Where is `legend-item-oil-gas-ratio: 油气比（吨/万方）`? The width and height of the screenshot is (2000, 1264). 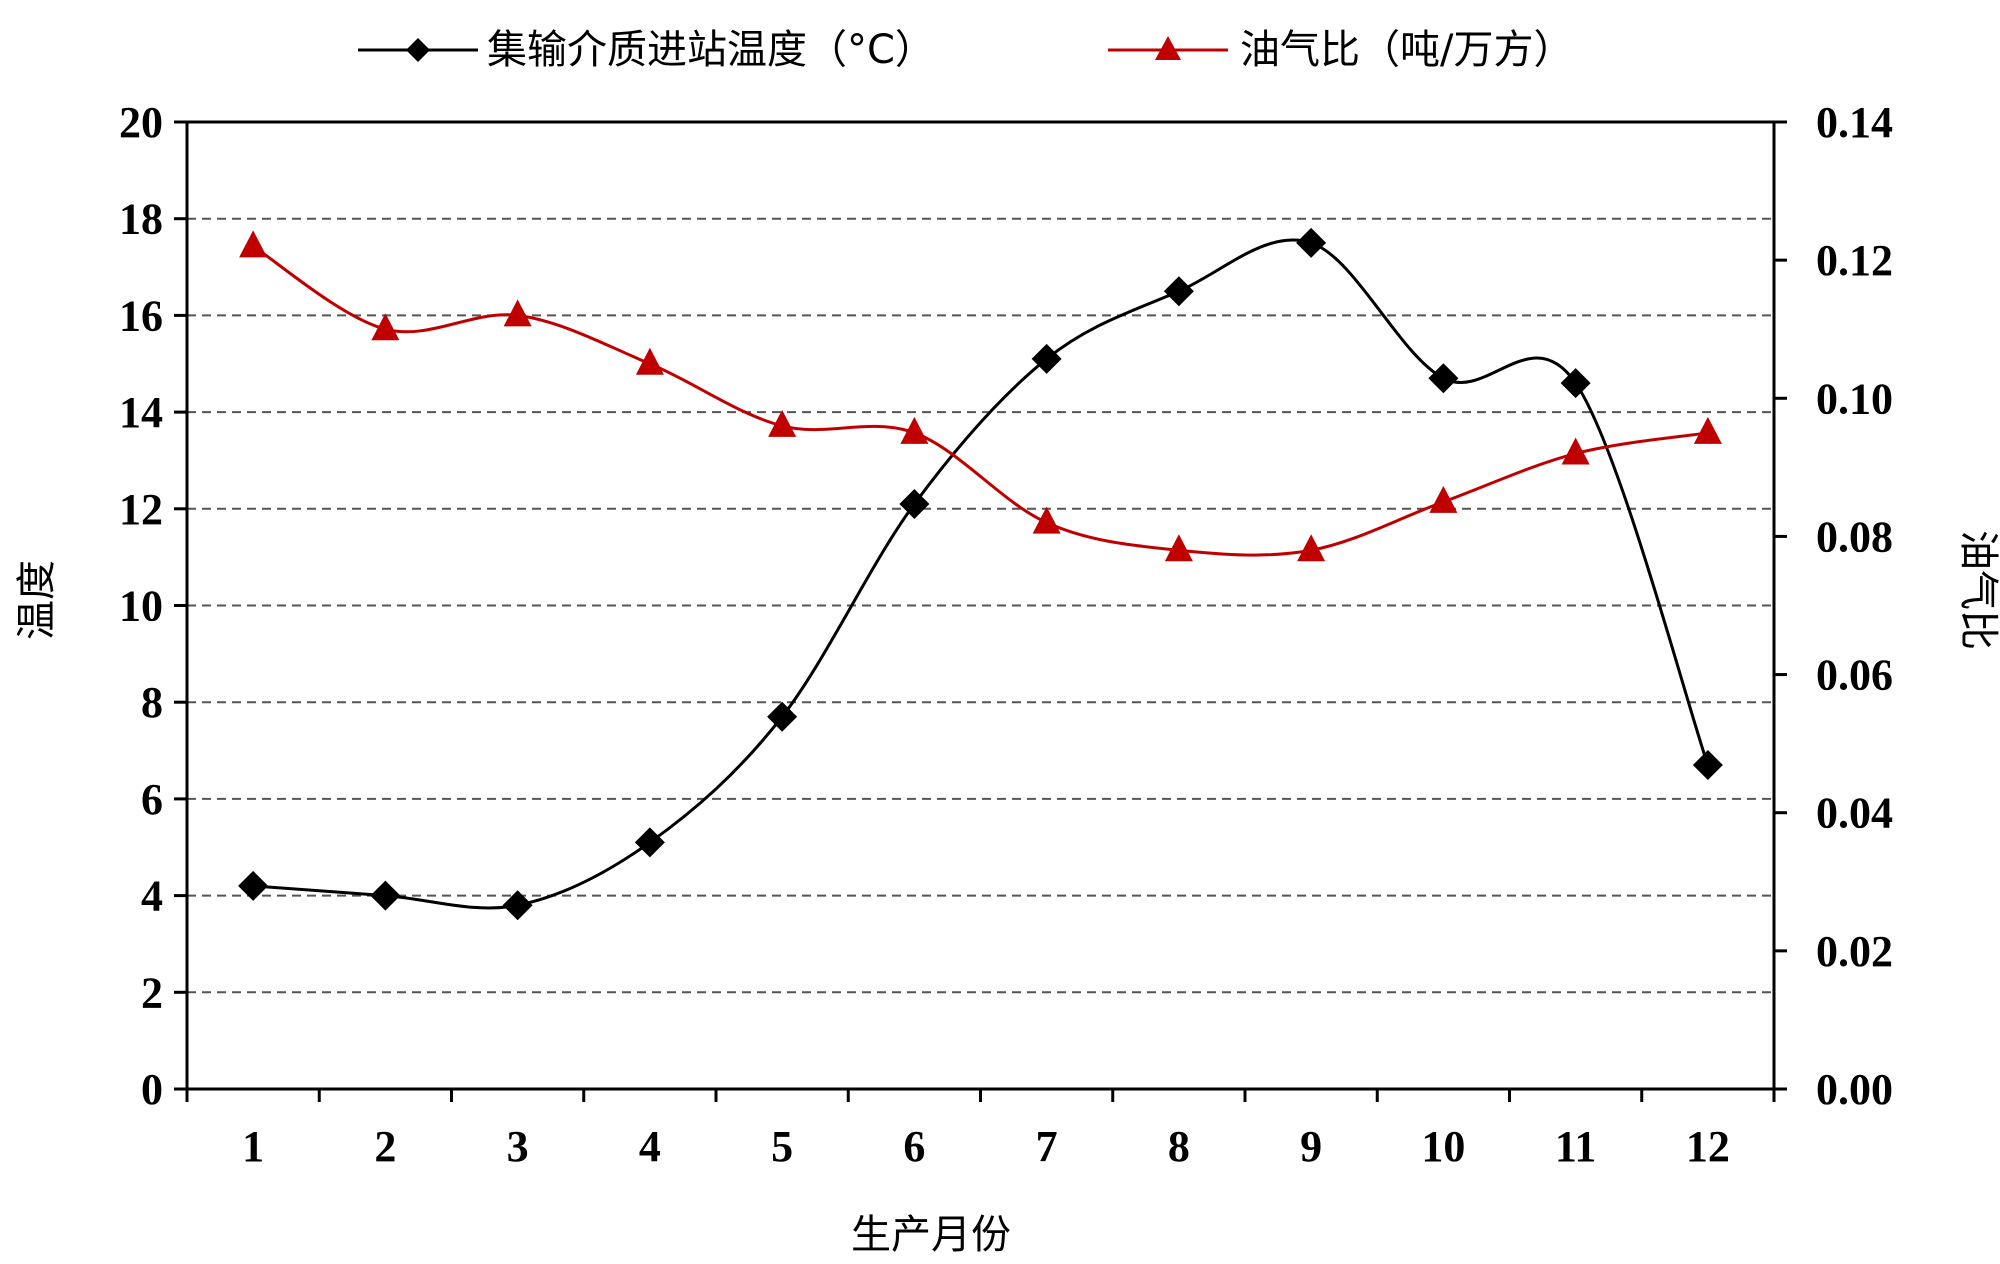
legend-item-oil-gas-ratio: 油气比（吨/万方） is located at coordinates (1340, 50).